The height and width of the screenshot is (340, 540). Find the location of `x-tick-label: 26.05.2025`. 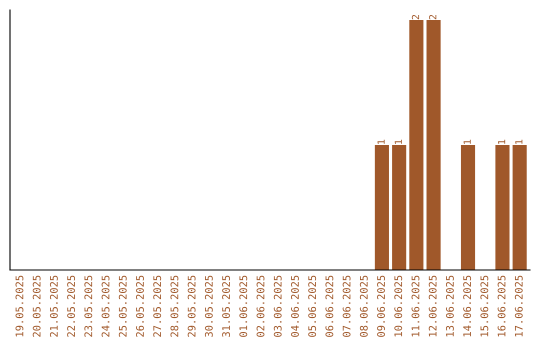

x-tick-label: 26.05.2025 is located at coordinates (140, 306).